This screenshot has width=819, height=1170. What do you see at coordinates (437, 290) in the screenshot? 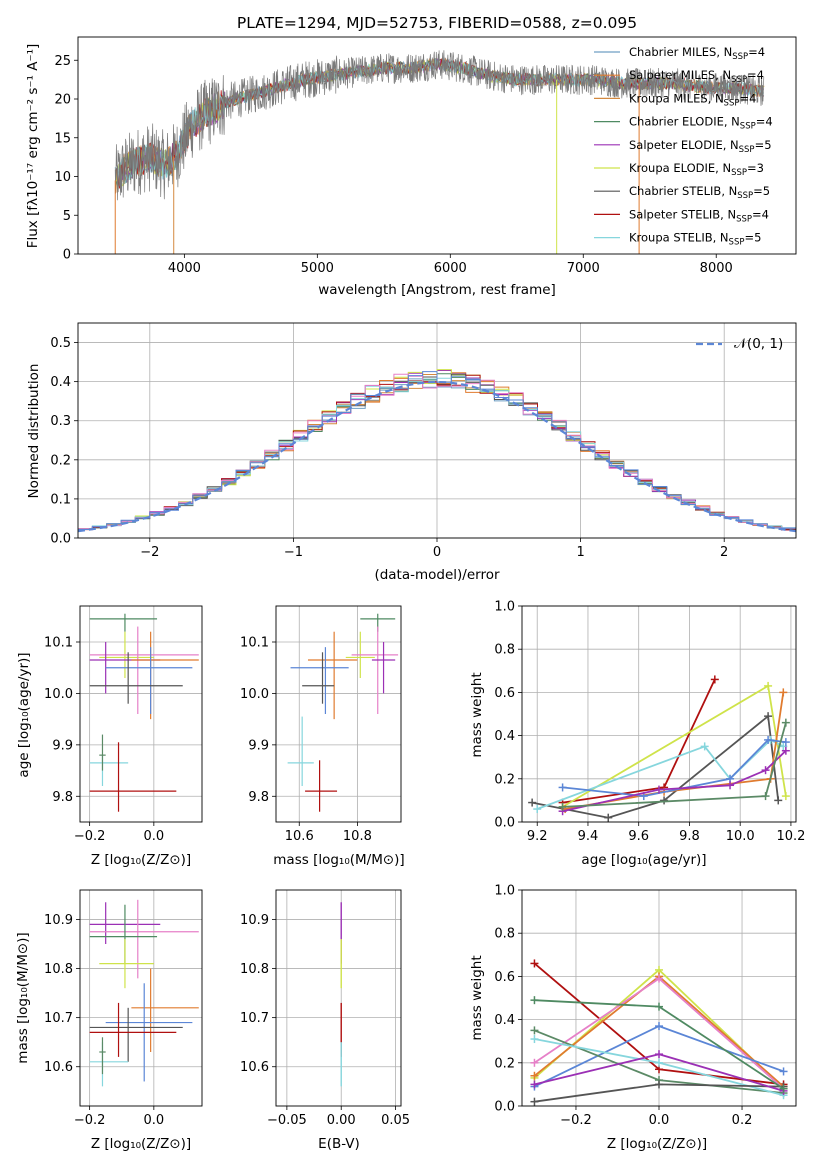
I see `spectrum-xlabel: wavelength [Angstrom, rest frame]` at bounding box center [437, 290].